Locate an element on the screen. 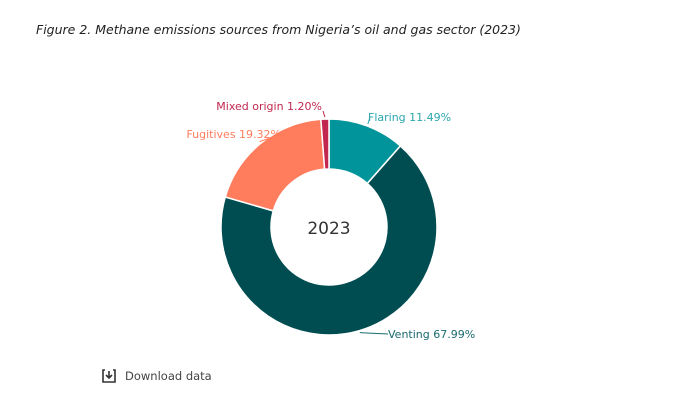 The image size is (700, 400). center-label: 2023 is located at coordinates (328, 229).